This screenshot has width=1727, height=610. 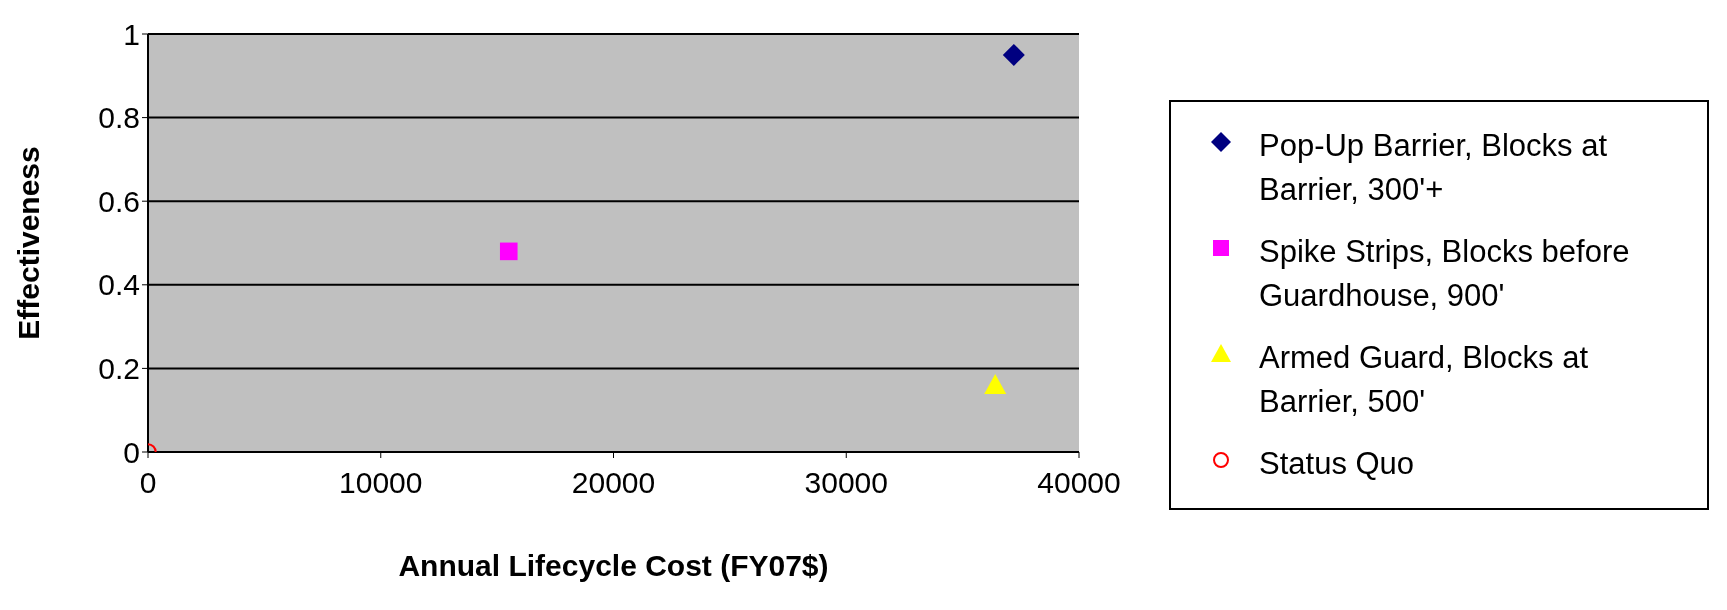 I want to click on legend-label: Pop-Up Barrier, Blocks at Barrier, 300'+, so click(x=1434, y=168).